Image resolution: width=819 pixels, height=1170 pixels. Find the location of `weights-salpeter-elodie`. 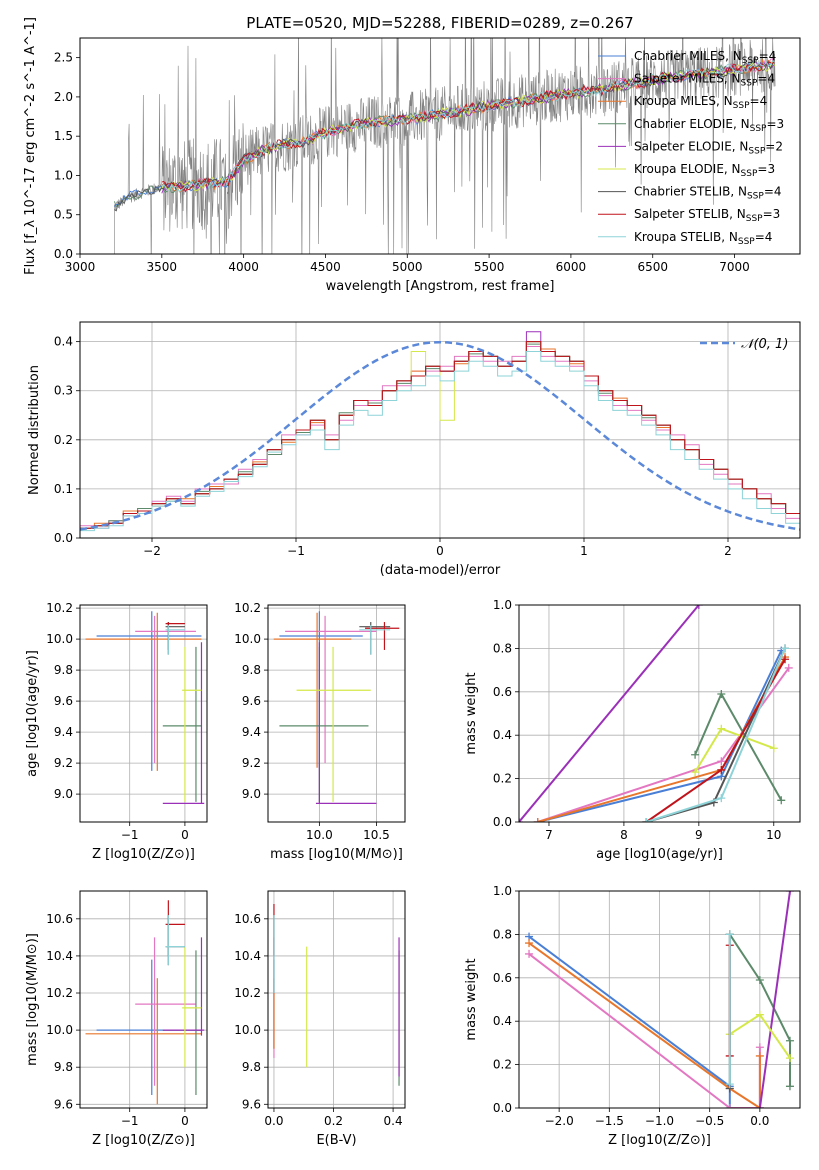

weights-salpeter-elodie is located at coordinates (611, 713).